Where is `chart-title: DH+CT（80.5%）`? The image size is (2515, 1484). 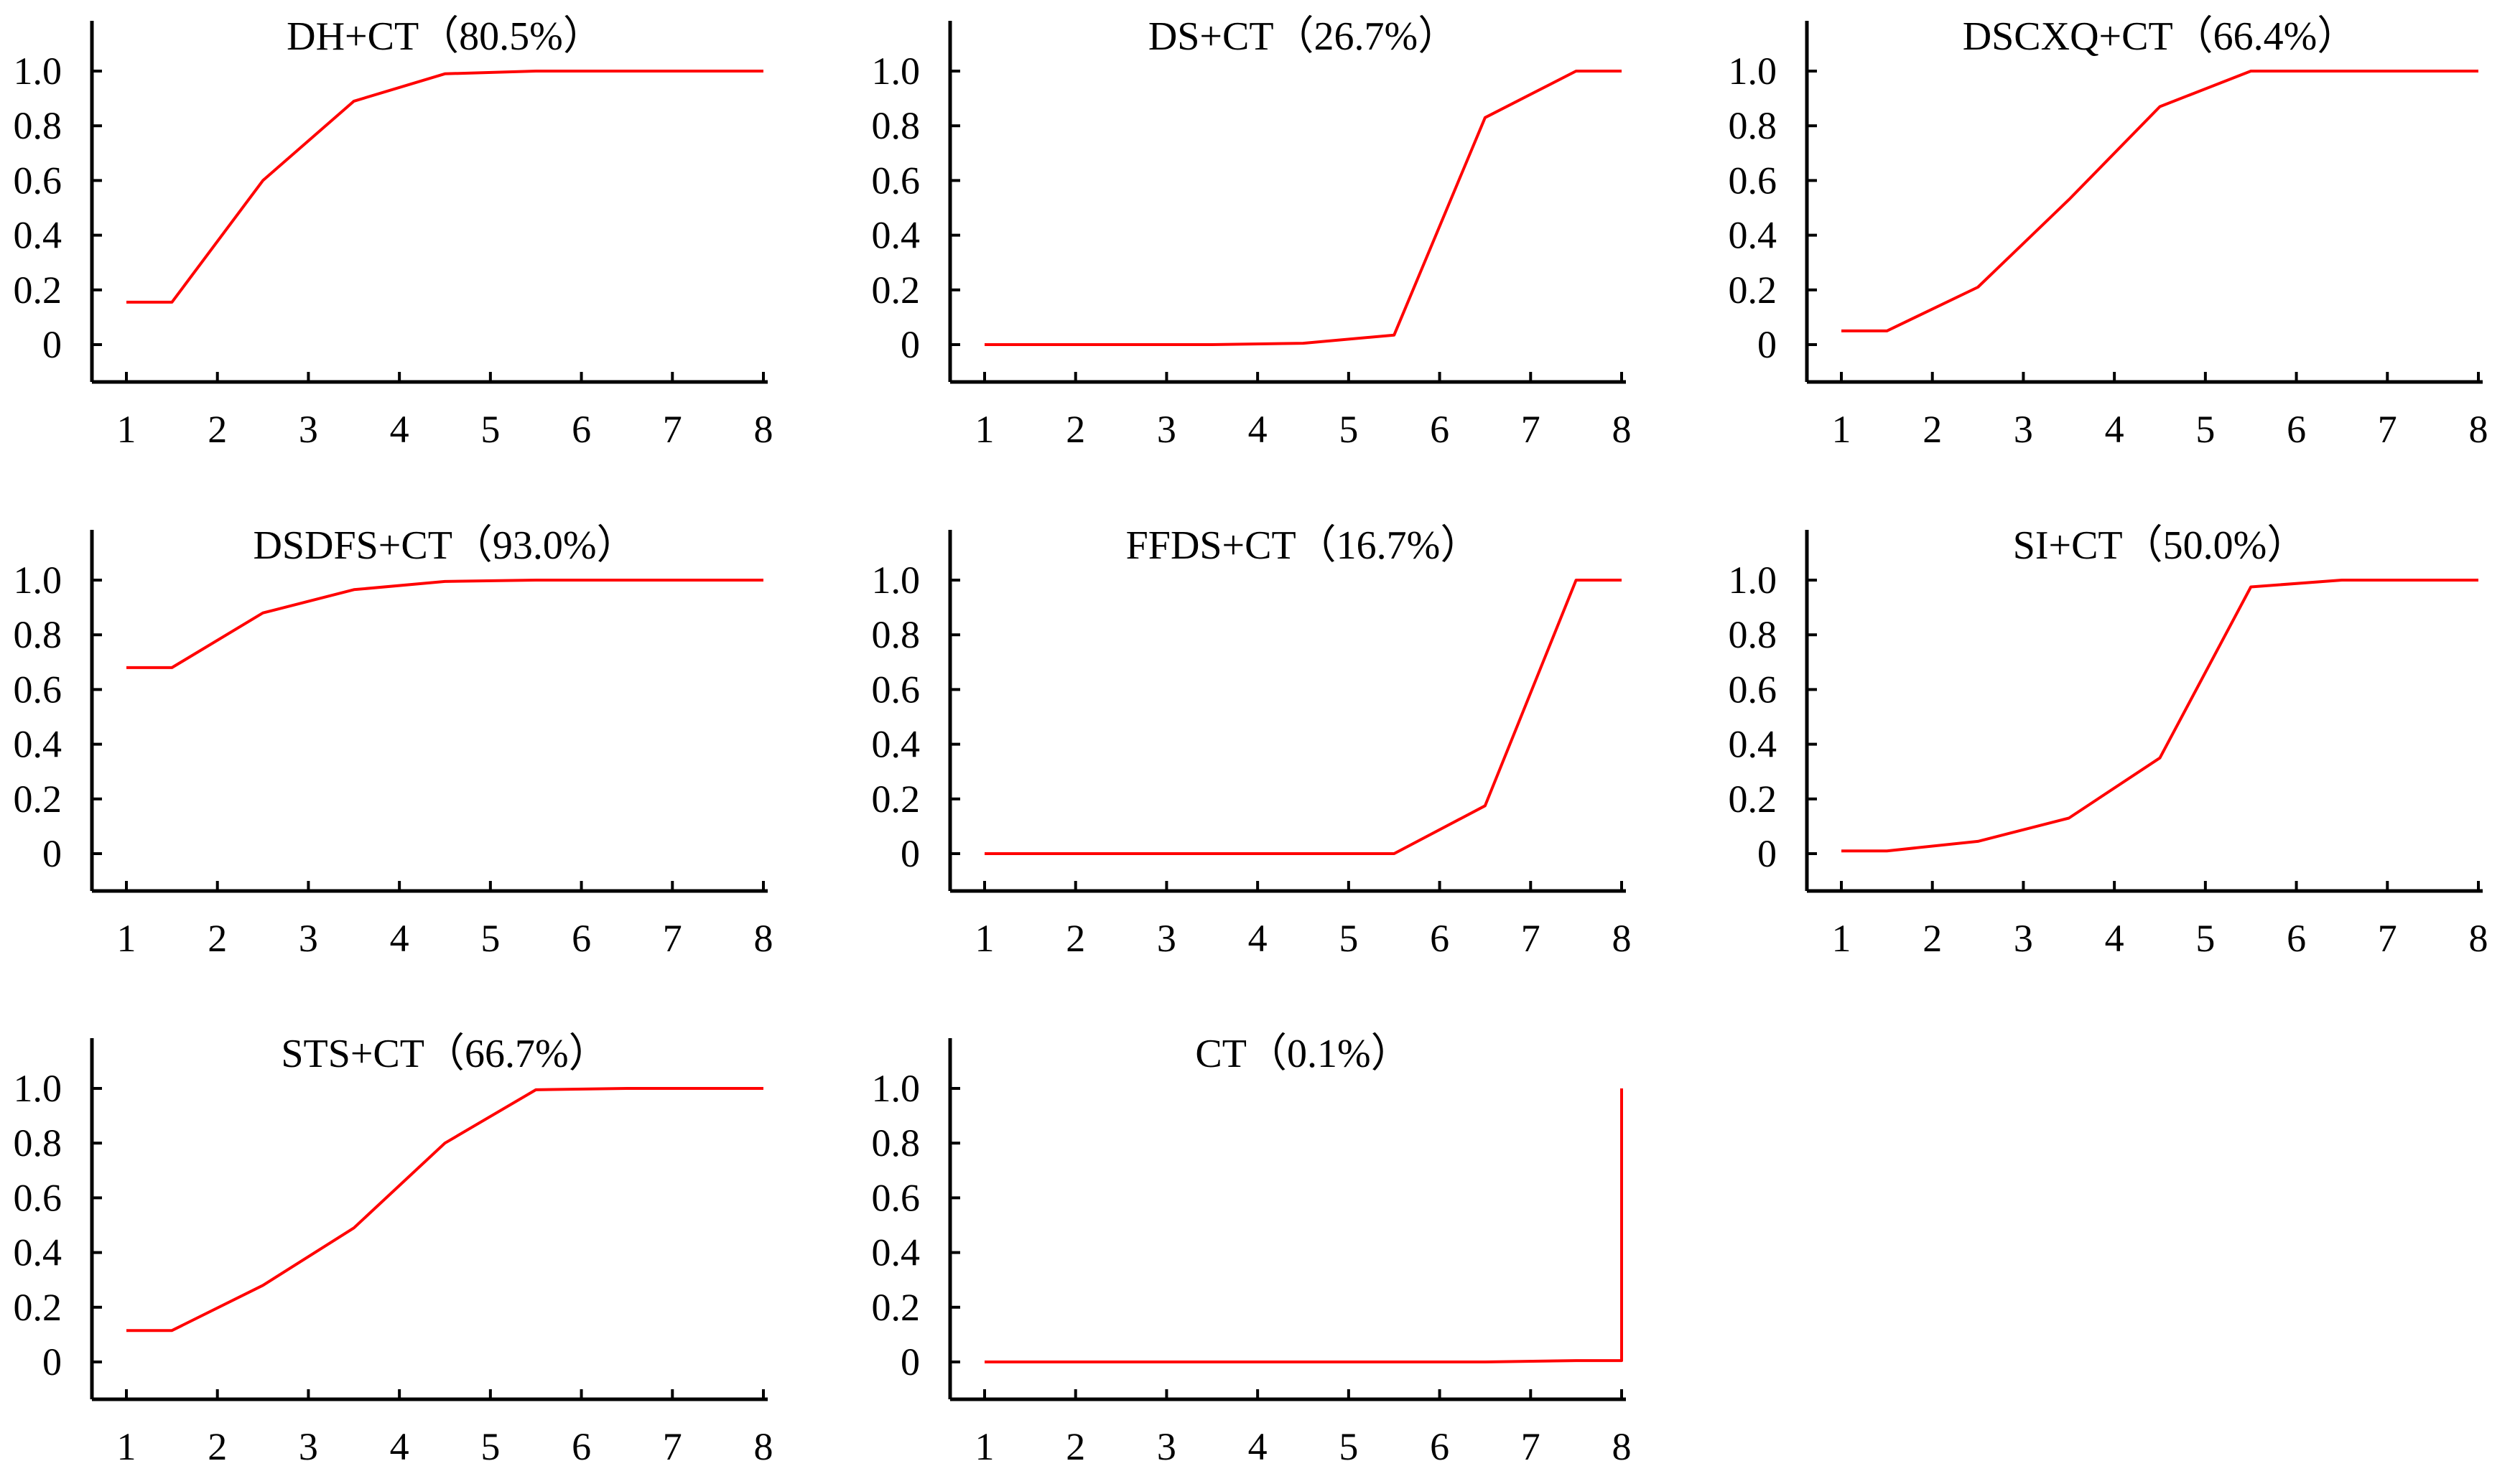
chart-title: DH+CT（80.5%） is located at coordinates (445, 36).